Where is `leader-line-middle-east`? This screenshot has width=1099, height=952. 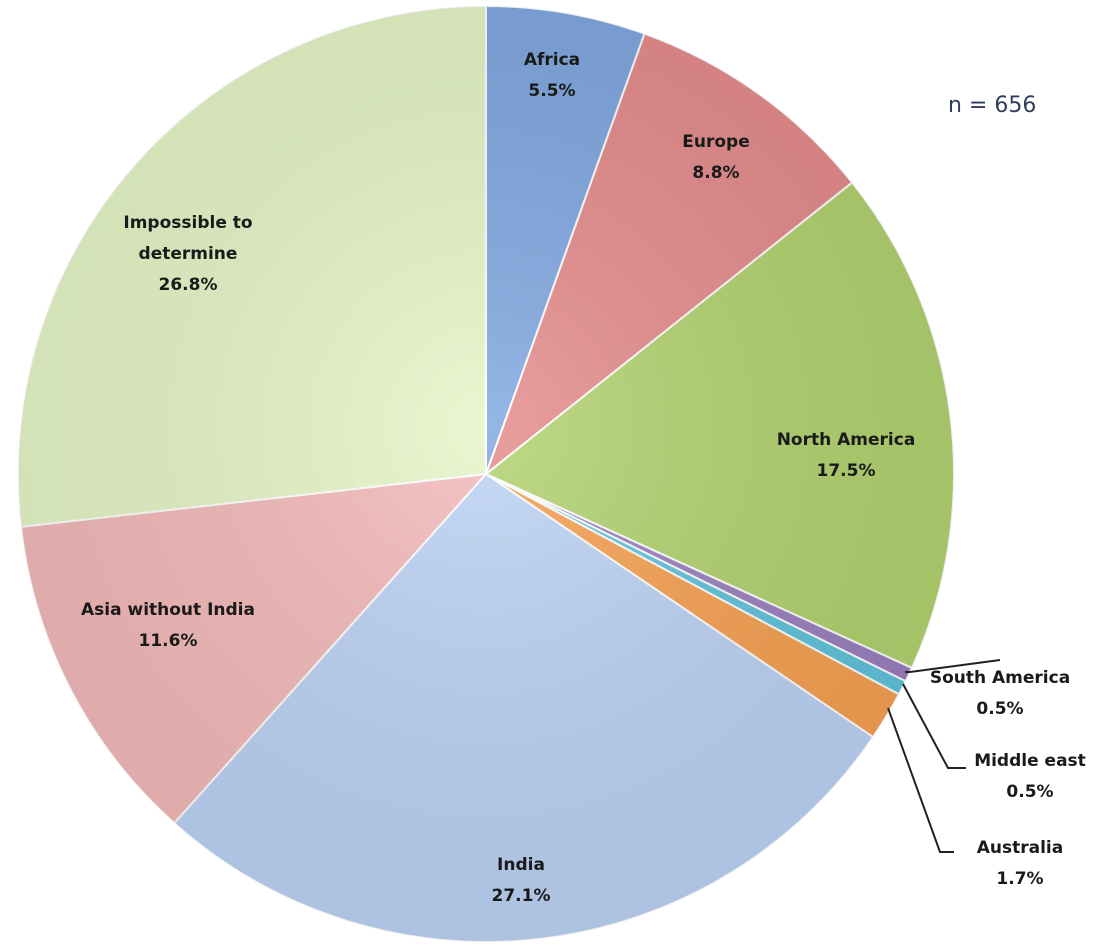
leader-line-middle-east is located at coordinates (934, 726).